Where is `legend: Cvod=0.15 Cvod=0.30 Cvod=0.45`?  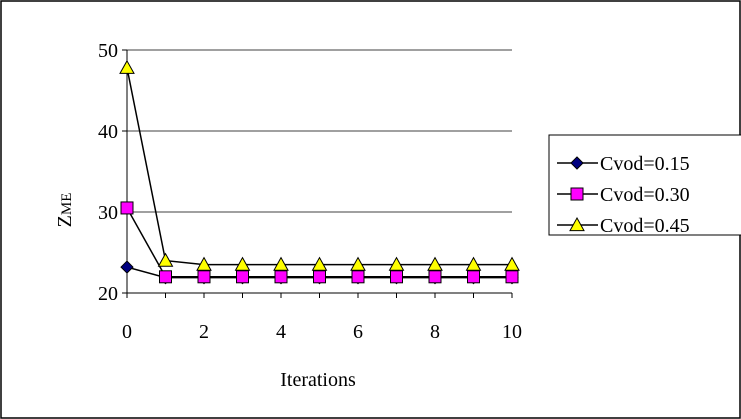
legend: Cvod=0.15 Cvod=0.30 Cvod=0.45 is located at coordinates (644, 185).